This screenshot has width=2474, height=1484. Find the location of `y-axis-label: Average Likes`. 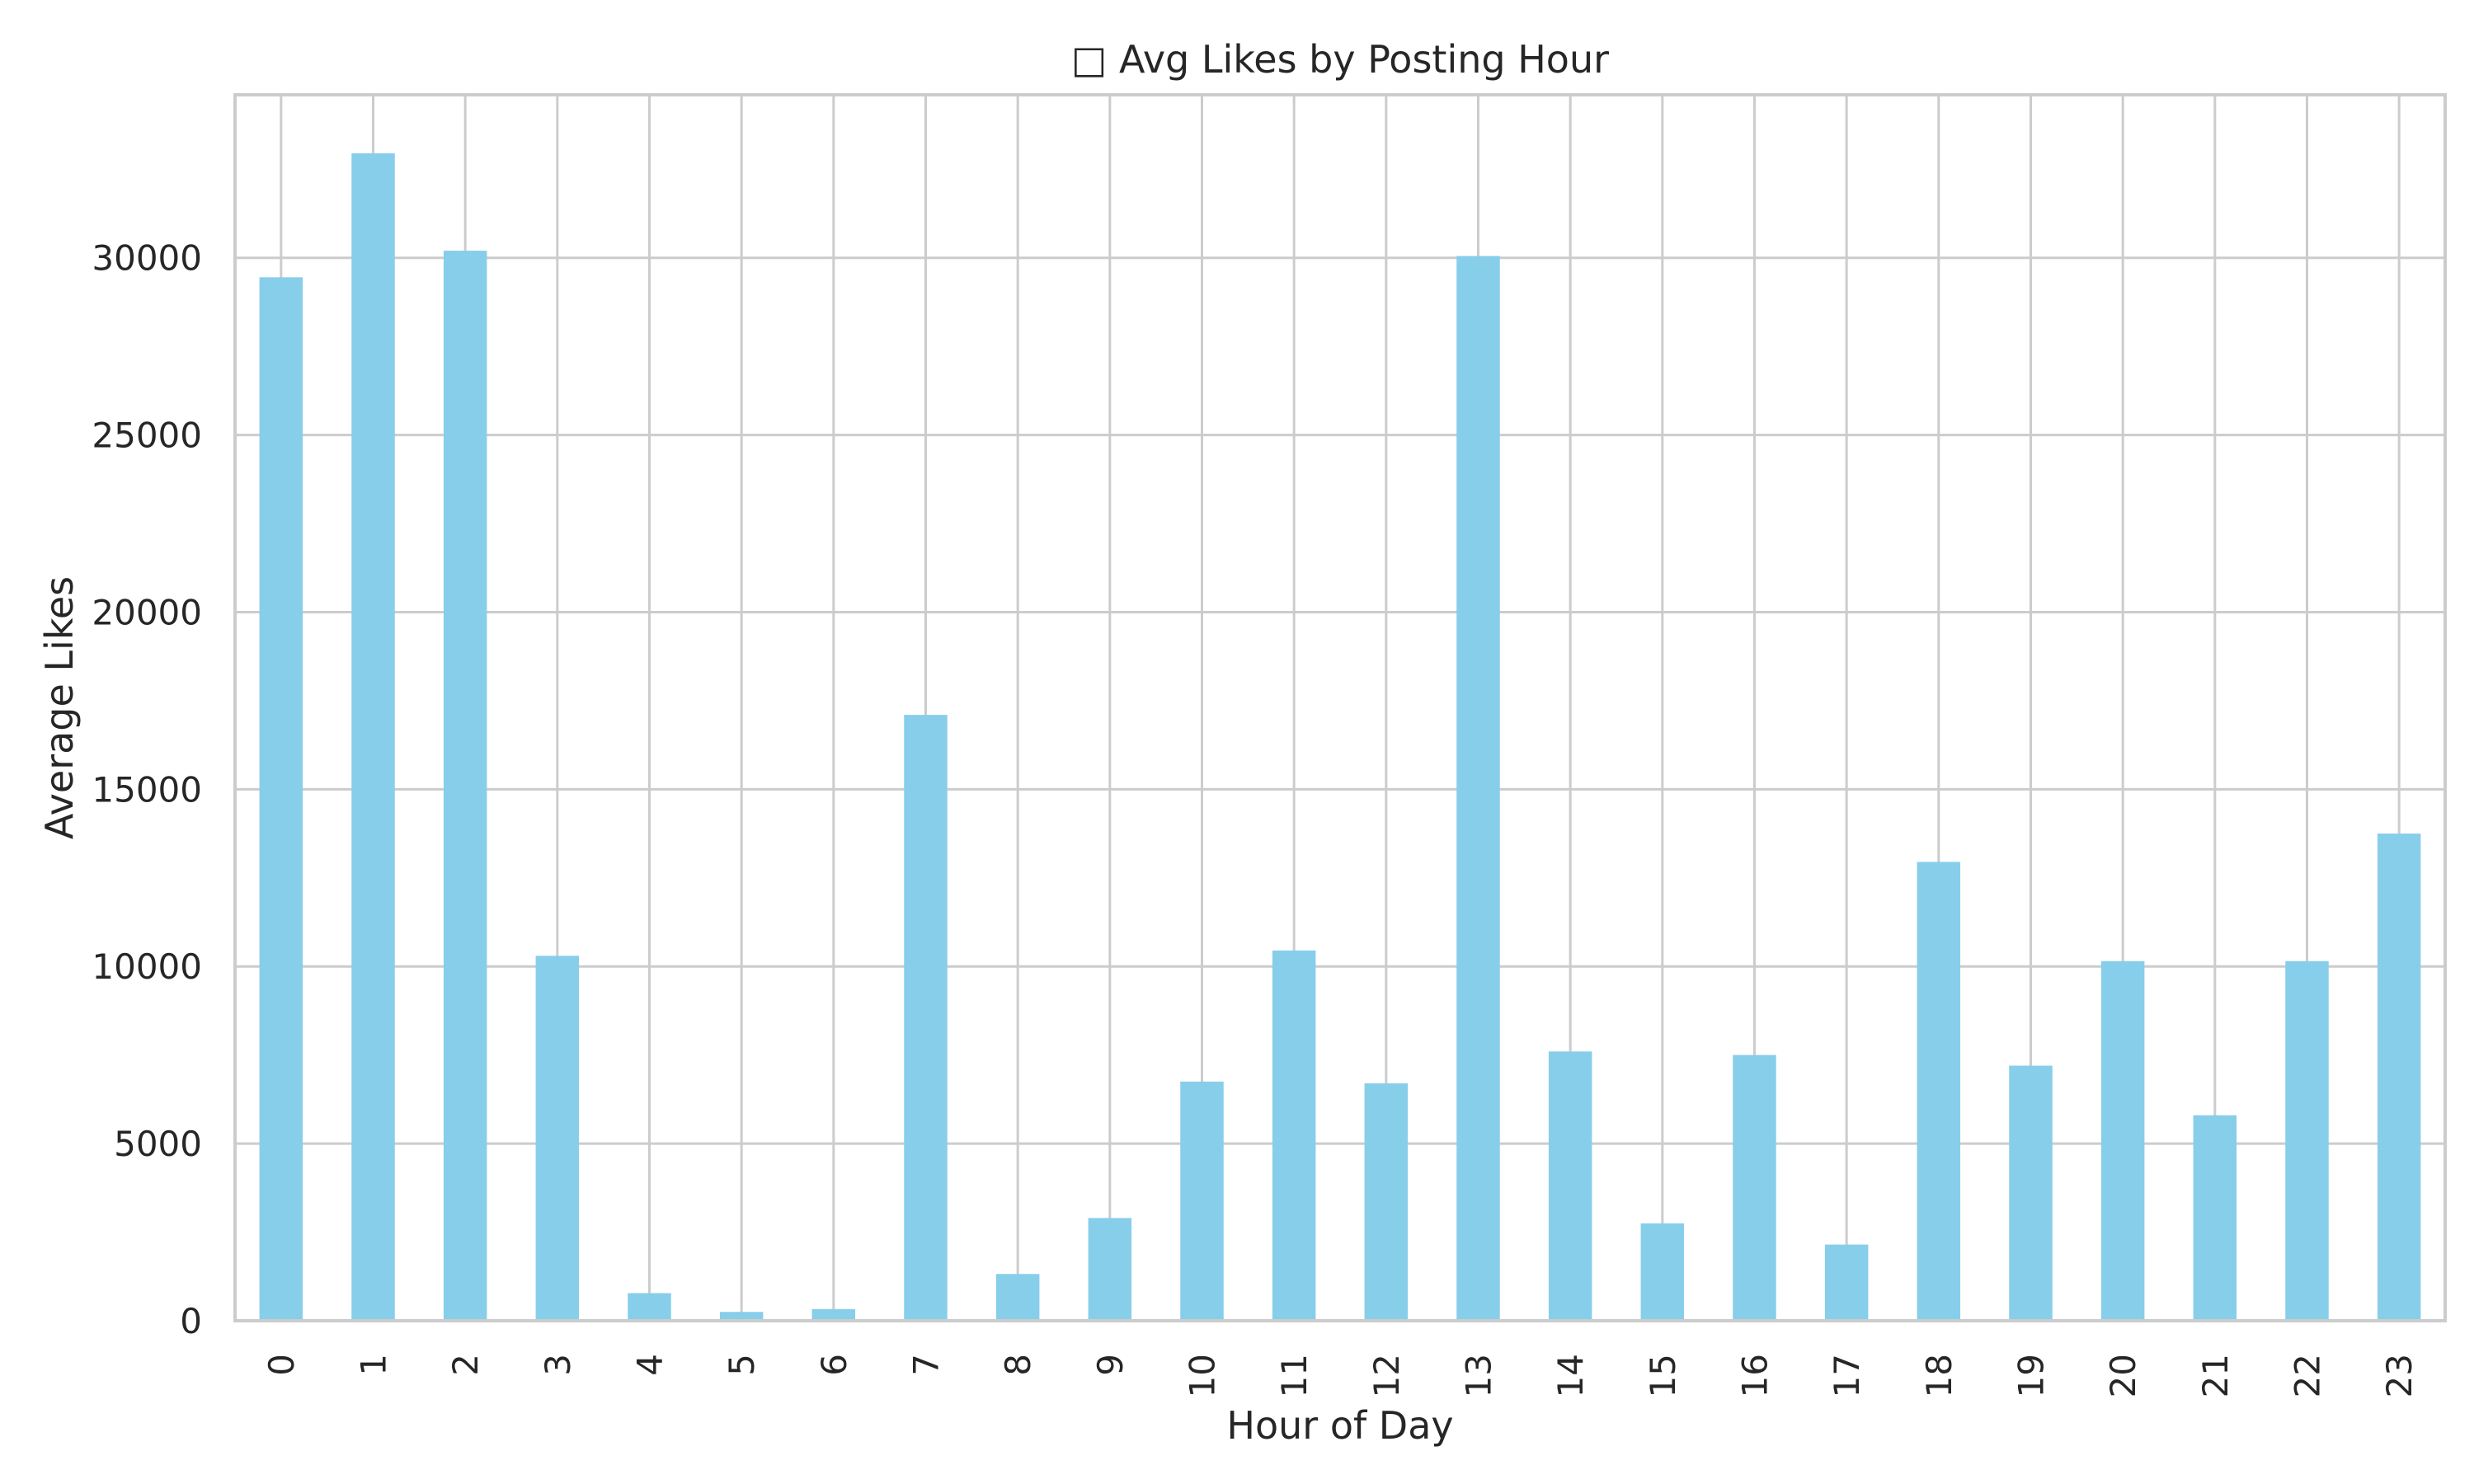

y-axis-label: Average Likes is located at coordinates (59, 707).